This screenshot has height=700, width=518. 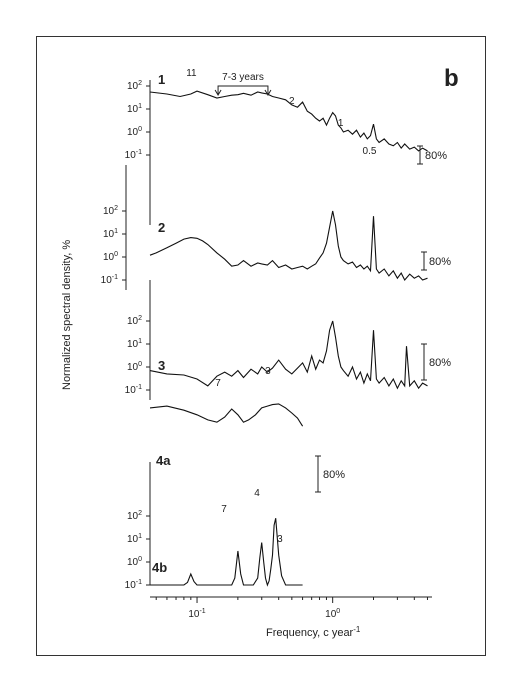 What do you see at coordinates (370, 151) in the screenshot?
I see `peak-label: 0.5` at bounding box center [370, 151].